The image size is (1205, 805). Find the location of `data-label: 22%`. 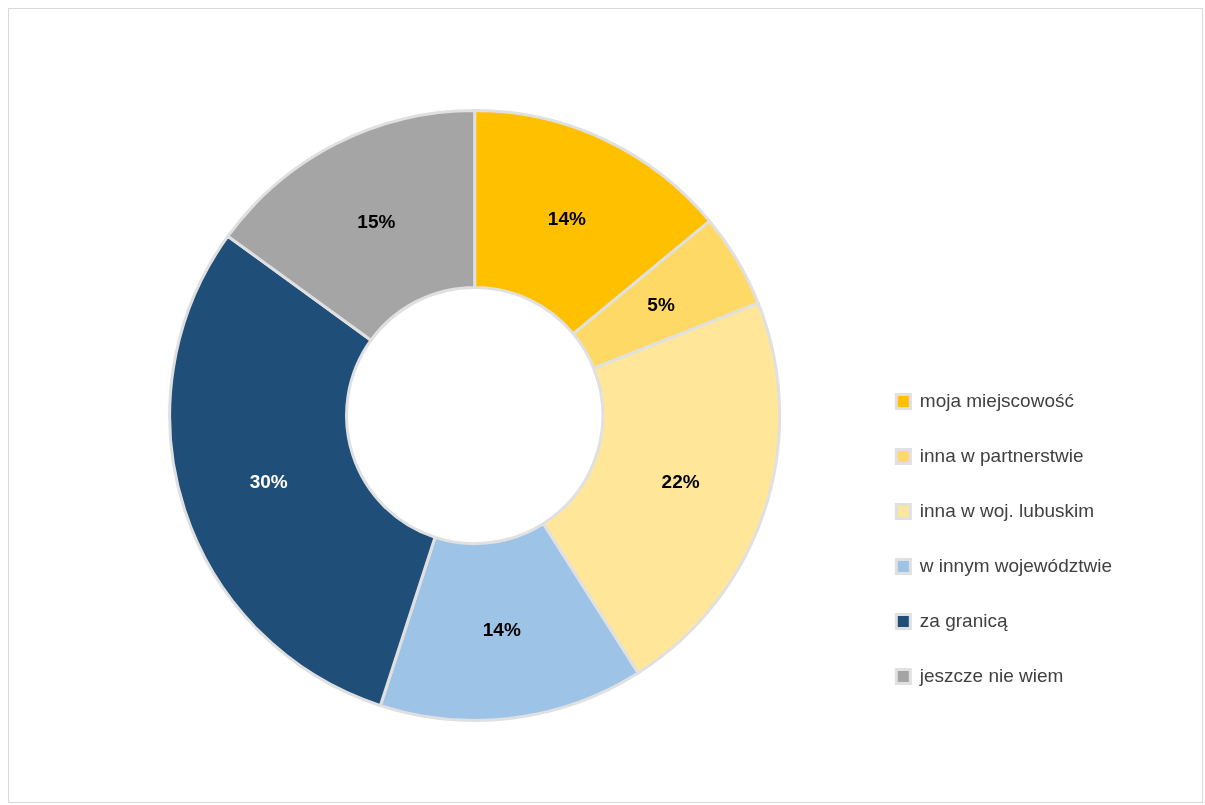

data-label: 22% is located at coordinates (680, 481).